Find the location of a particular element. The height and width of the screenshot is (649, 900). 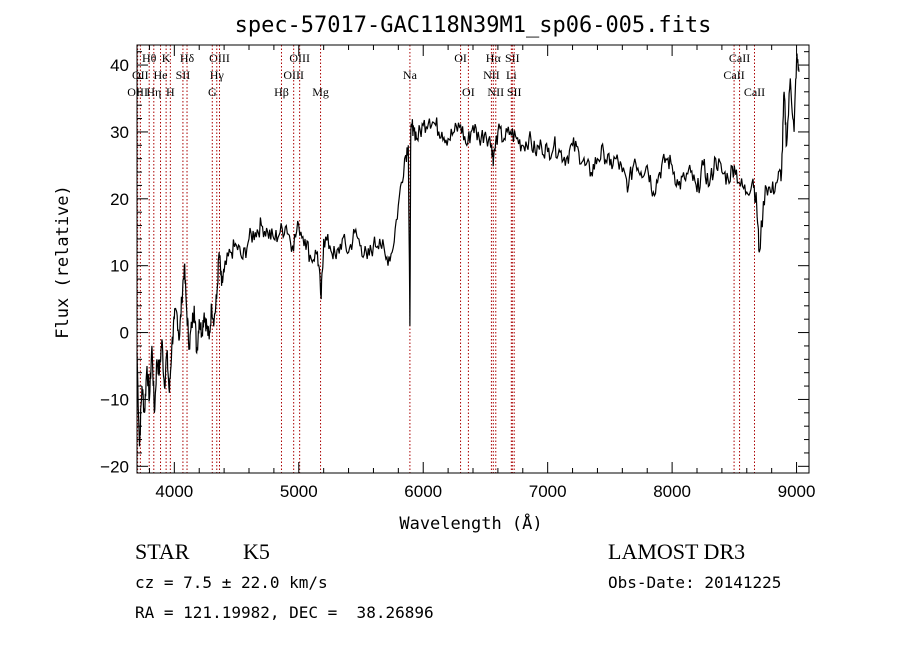

line-marker-label: Hγ is located at coordinates (217, 75).